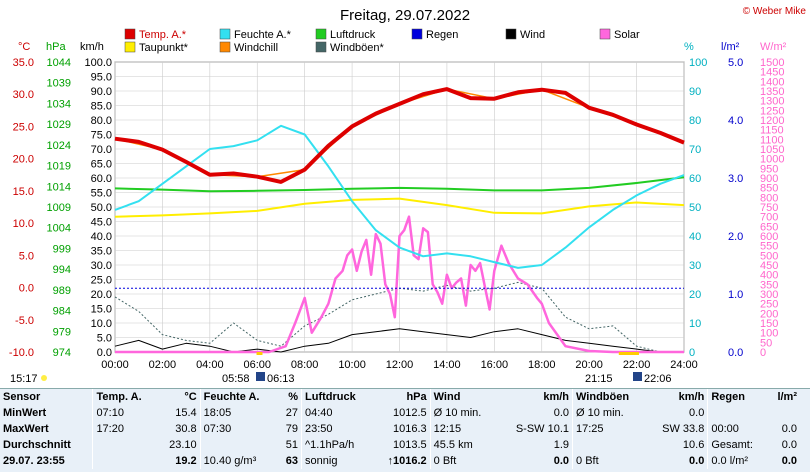 This screenshot has width=810, height=472. What do you see at coordinates (92, 47) in the screenshot?
I see `axis-label-kmh: km/h` at bounding box center [92, 47].